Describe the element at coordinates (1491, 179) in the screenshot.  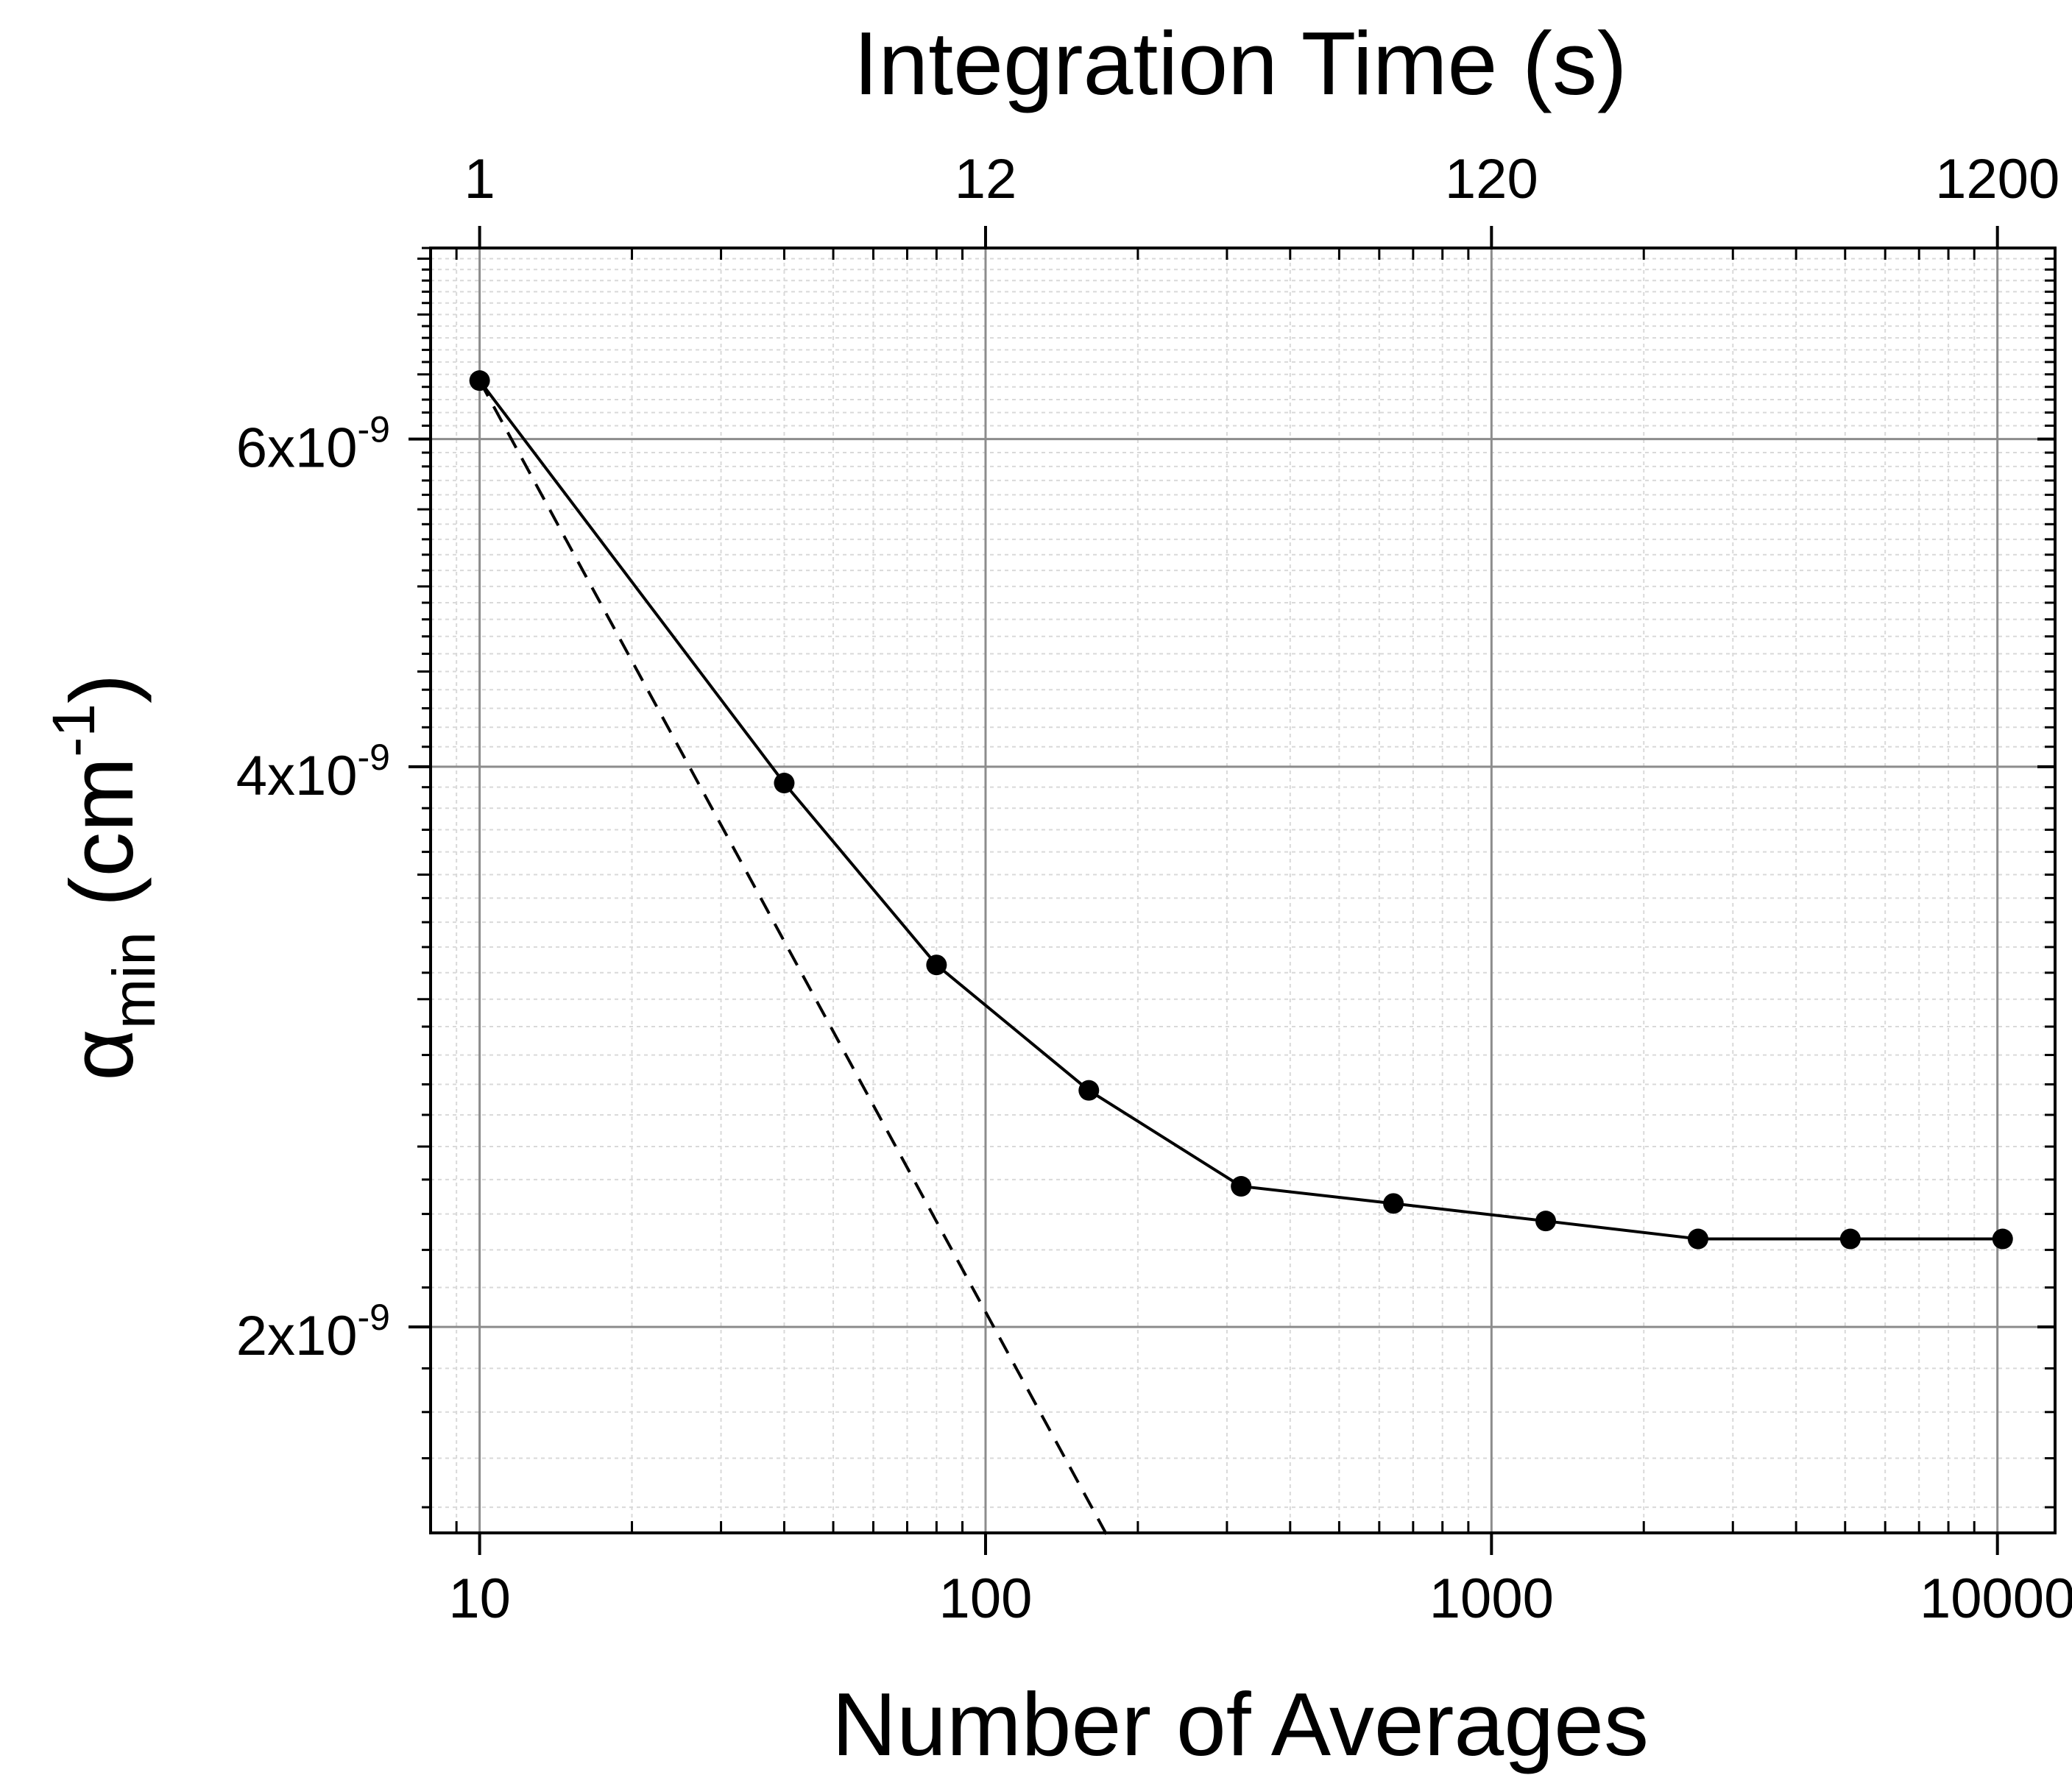
I see `x2-tick-label: 120` at that location.